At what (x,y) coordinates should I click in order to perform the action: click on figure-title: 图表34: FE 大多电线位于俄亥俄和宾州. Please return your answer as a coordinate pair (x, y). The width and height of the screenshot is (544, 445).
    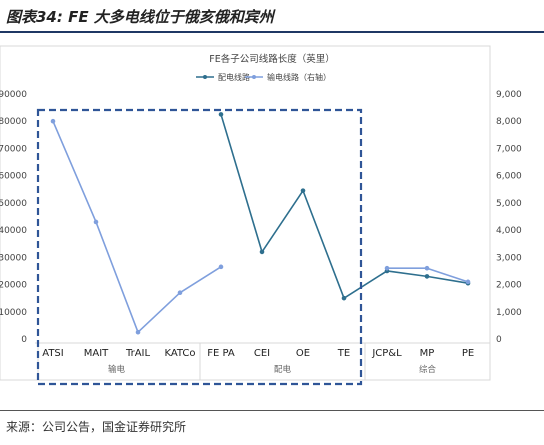
    Looking at the image, I should click on (140, 17).